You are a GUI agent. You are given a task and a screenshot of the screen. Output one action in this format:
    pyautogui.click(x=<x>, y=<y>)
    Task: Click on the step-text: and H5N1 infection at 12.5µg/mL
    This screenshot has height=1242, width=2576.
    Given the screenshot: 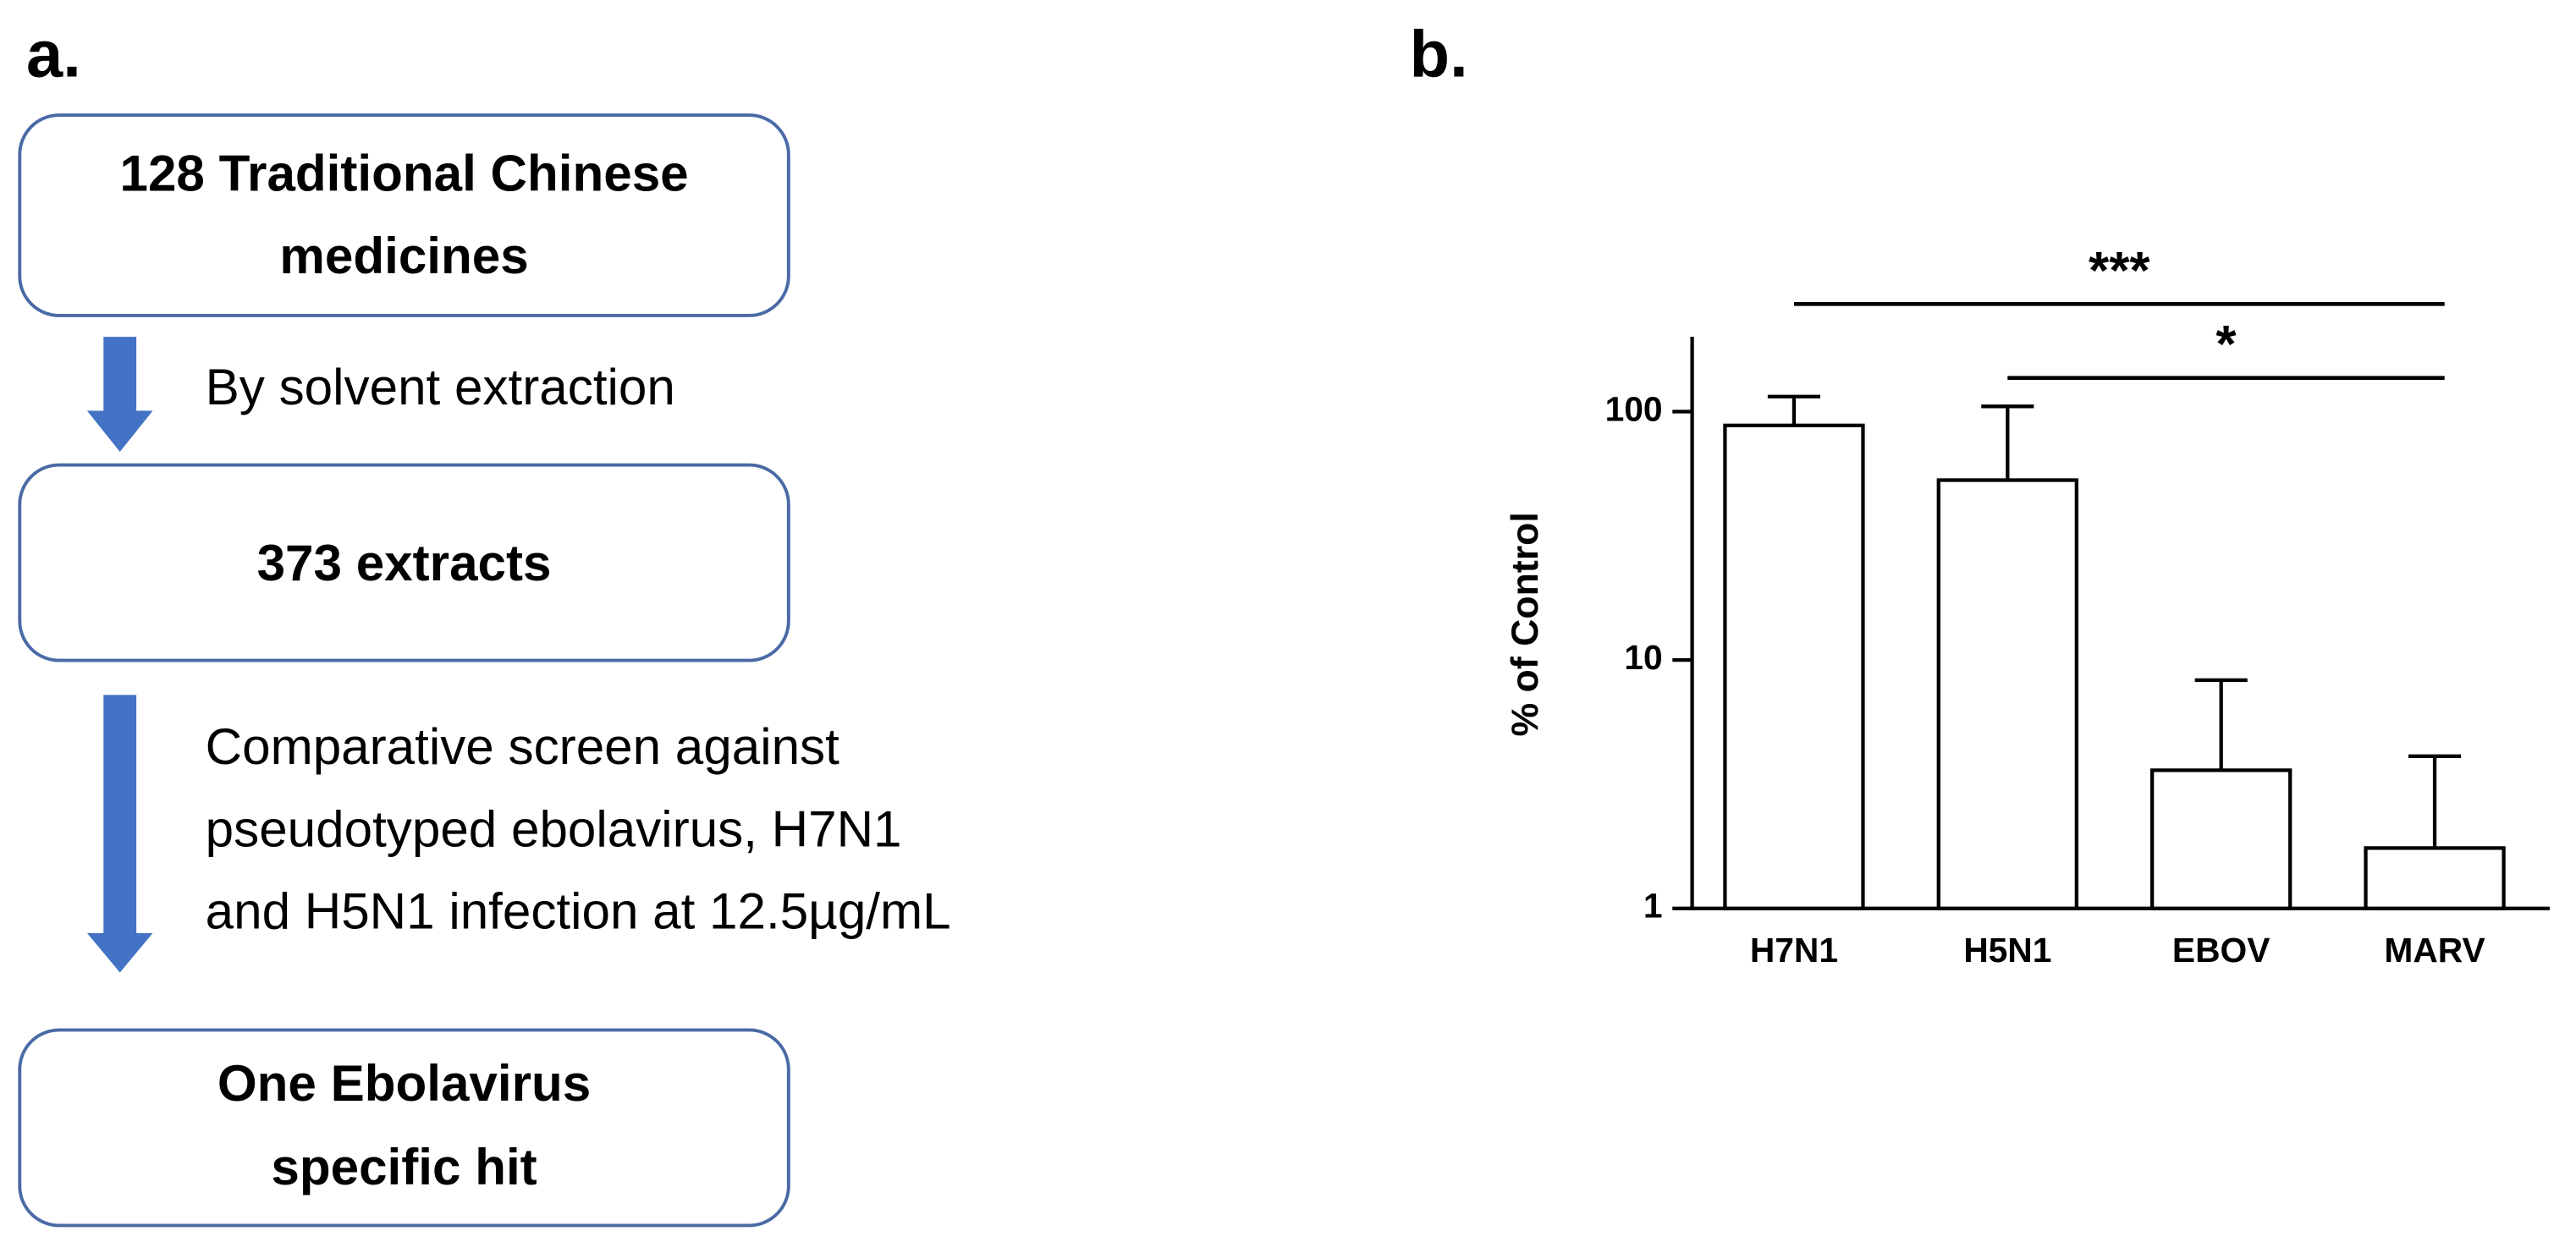 What is the action you would take?
    pyautogui.click(x=578, y=910)
    